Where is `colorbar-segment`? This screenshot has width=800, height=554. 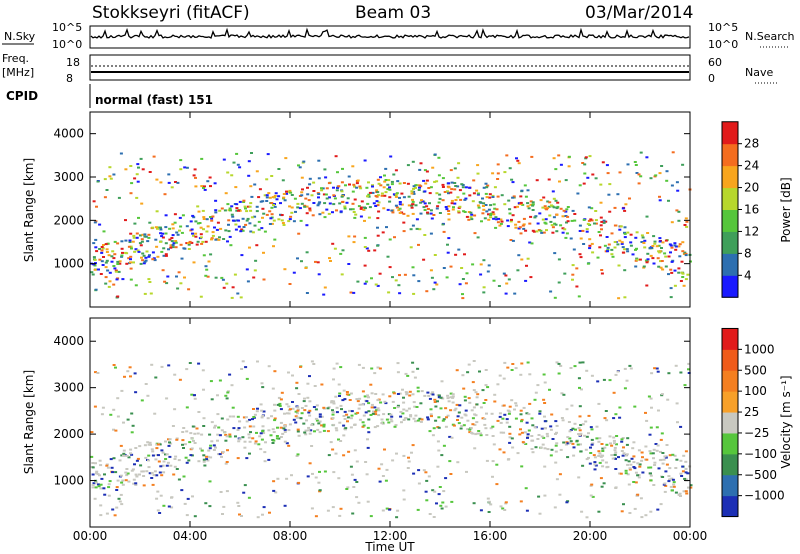
colorbar-segment is located at coordinates (730, 155).